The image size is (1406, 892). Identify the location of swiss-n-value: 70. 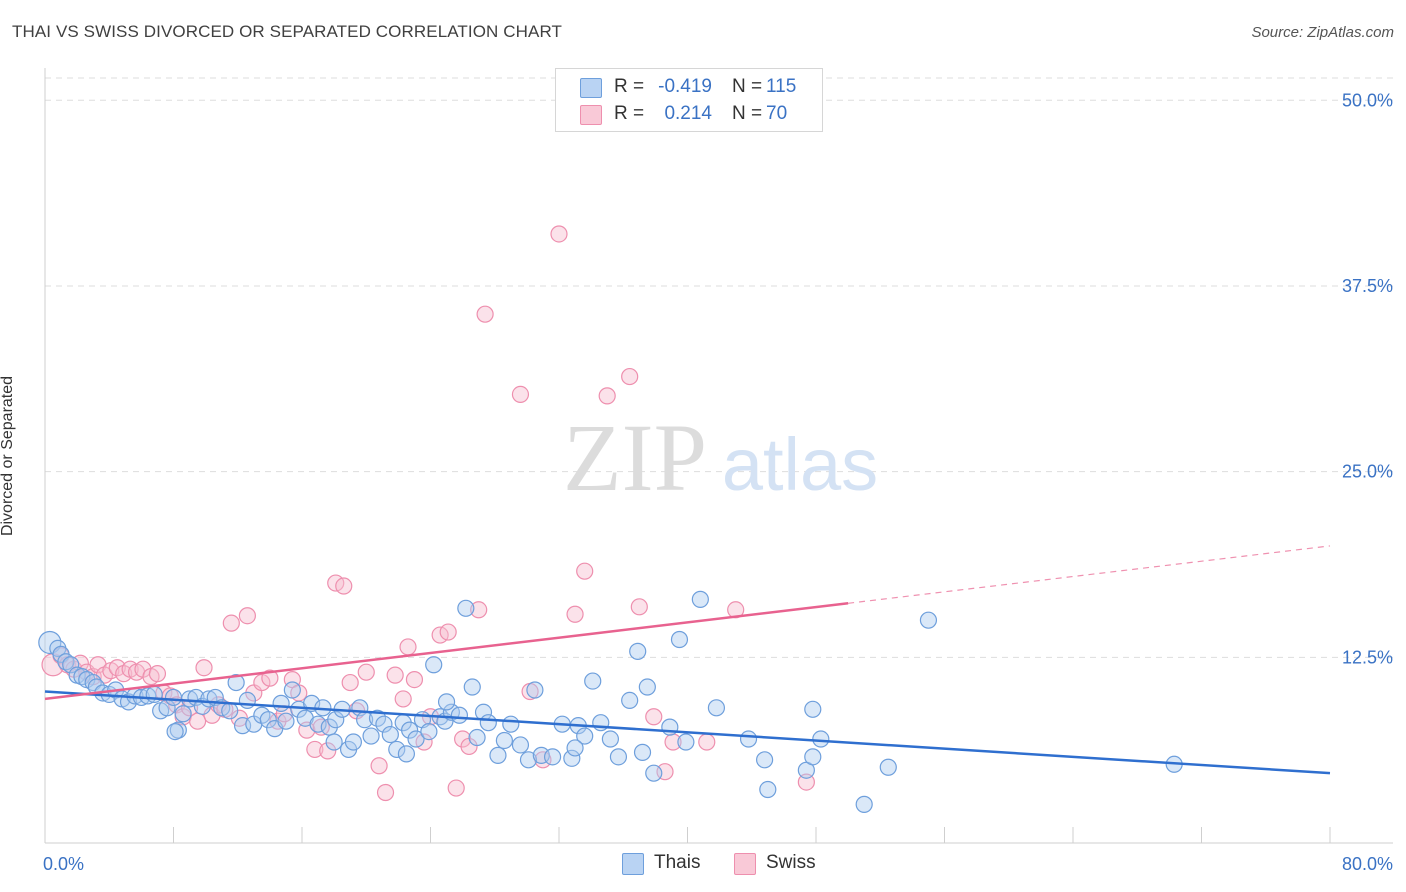
(777, 113).